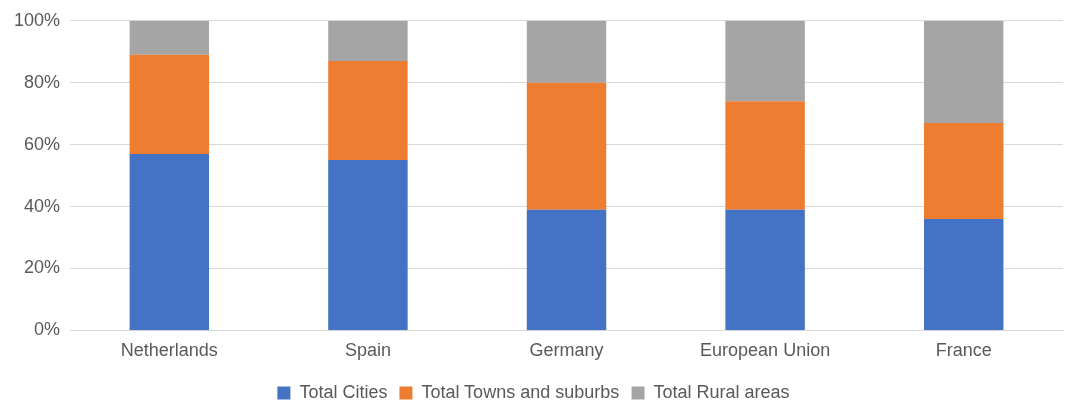 The image size is (1083, 412). I want to click on x-tick-label: Netherlands, so click(169, 350).